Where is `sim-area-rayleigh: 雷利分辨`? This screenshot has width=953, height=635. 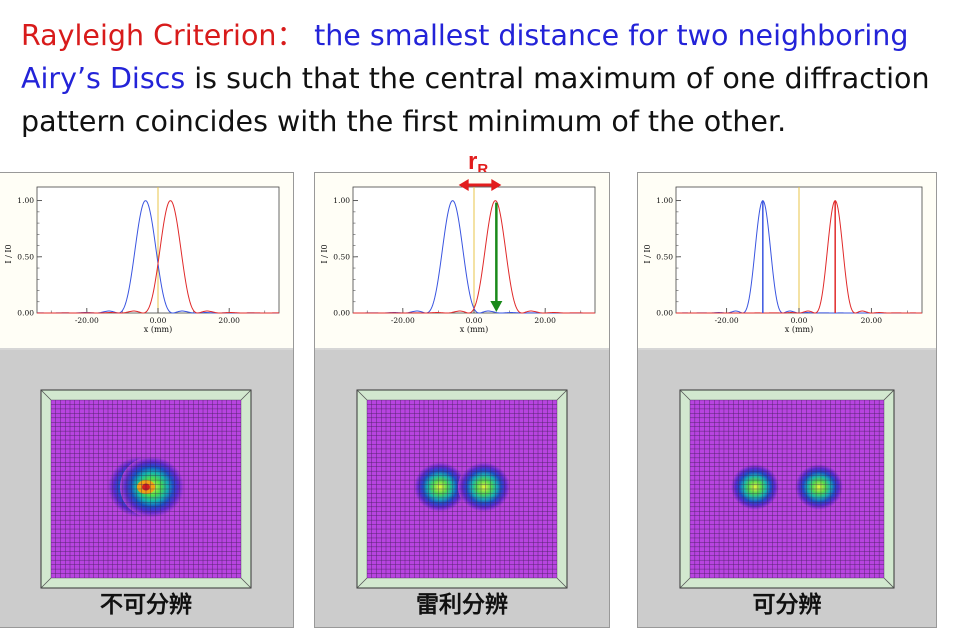 sim-area-rayleigh: 雷利分辨 is located at coordinates (462, 488).